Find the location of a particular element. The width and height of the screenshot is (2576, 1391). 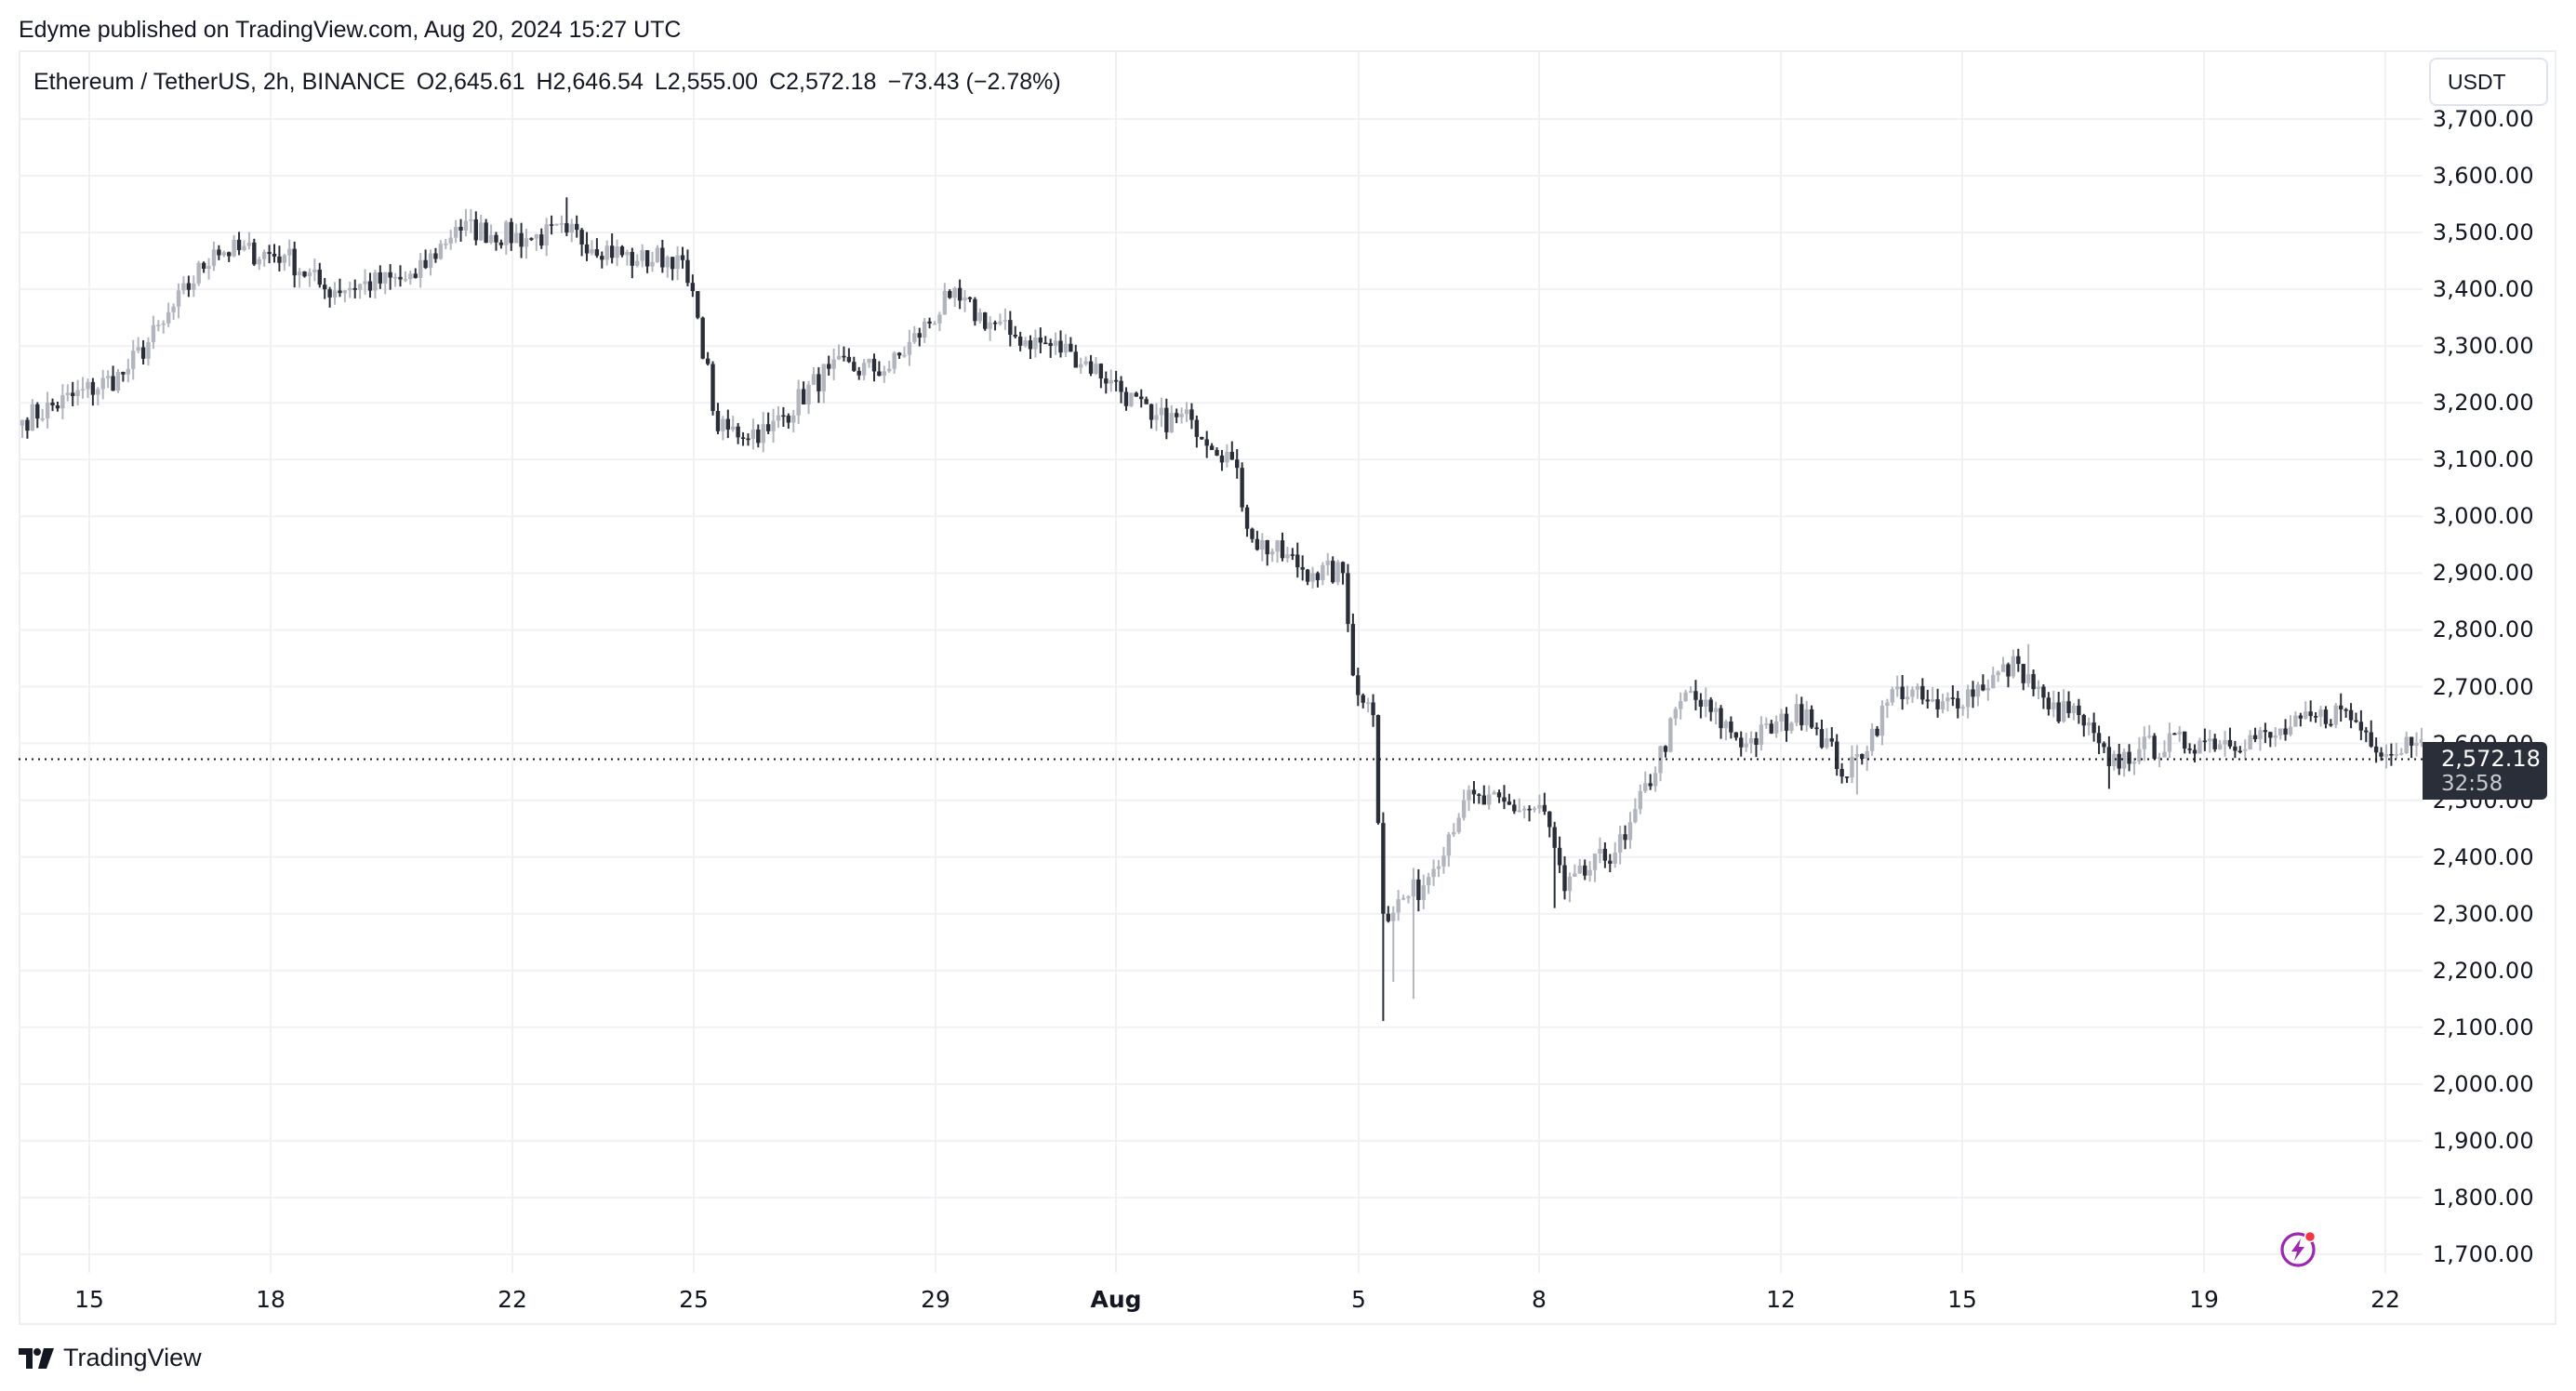

ohlc-close: C2,572.18 is located at coordinates (823, 82).